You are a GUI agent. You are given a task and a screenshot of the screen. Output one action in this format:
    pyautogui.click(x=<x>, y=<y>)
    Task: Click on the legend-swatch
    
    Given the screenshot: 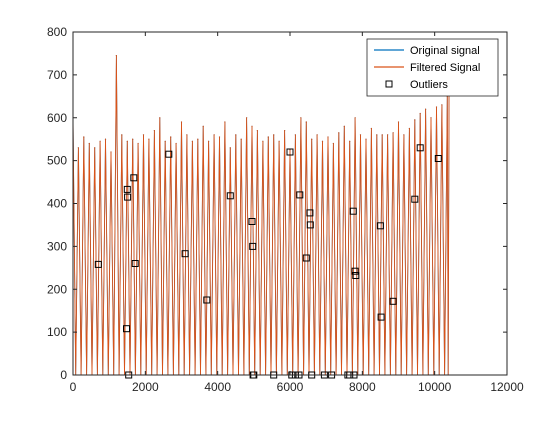 What is the action you would take?
    pyautogui.click(x=389, y=84)
    